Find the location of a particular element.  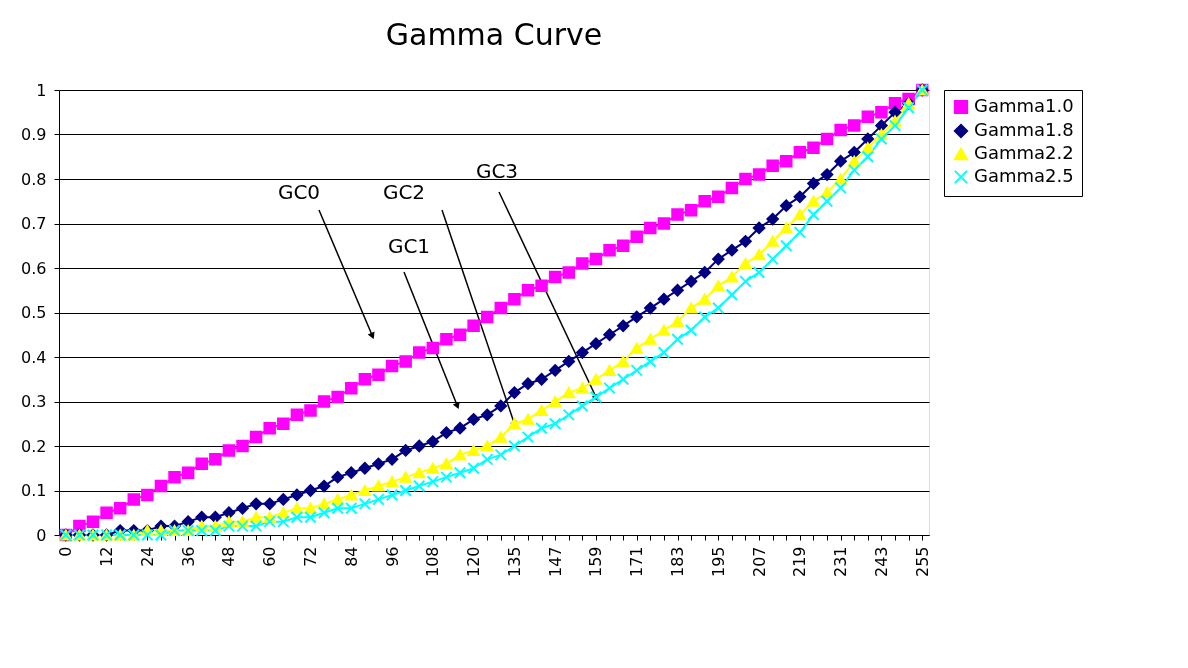

x-tick-label: 36 is located at coordinates (188, 556).